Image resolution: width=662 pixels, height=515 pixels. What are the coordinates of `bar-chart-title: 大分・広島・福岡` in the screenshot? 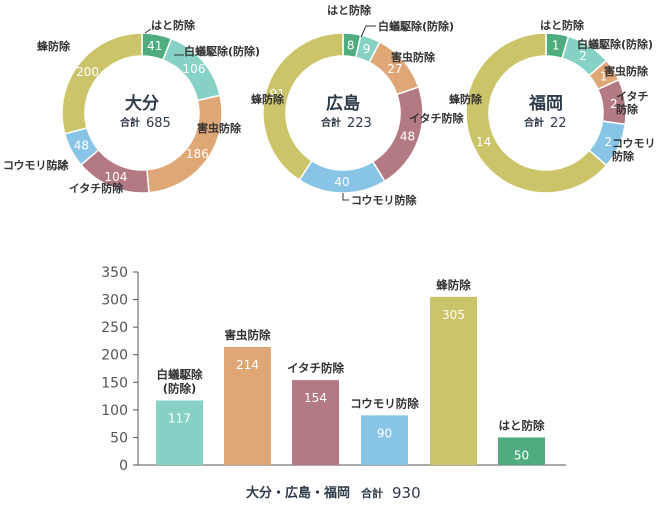 It's located at (298, 493).